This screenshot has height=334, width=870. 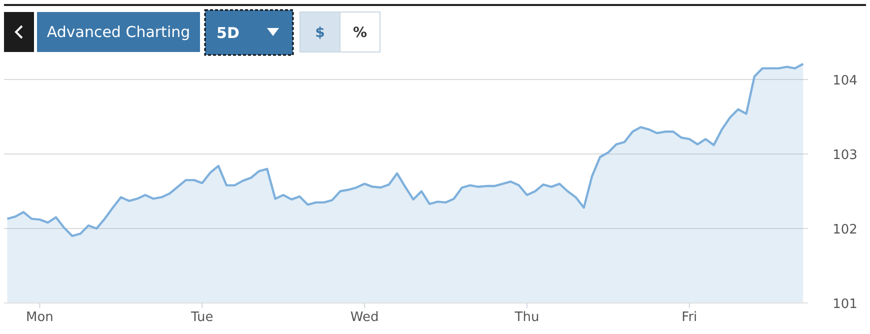 What do you see at coordinates (40, 317) in the screenshot?
I see `x-tick-label: Mon` at bounding box center [40, 317].